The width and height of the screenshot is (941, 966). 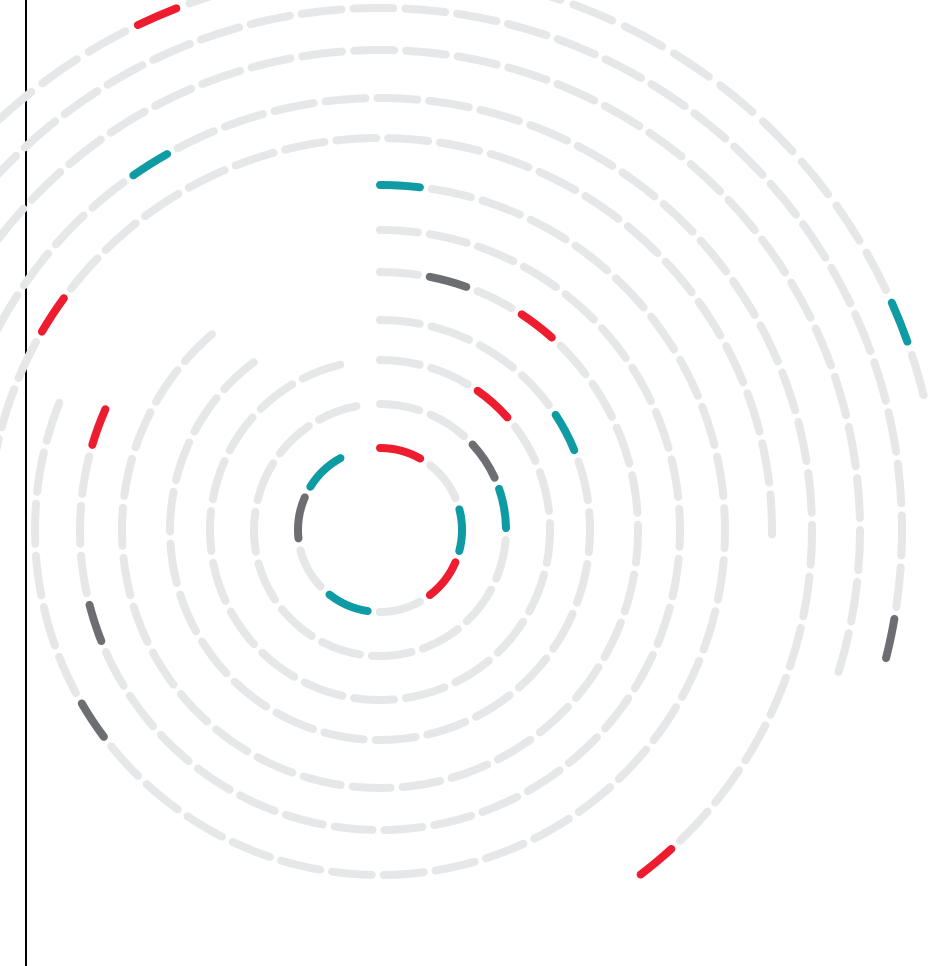 I want to click on ring-3-accent-dash-red, so click(x=492, y=404).